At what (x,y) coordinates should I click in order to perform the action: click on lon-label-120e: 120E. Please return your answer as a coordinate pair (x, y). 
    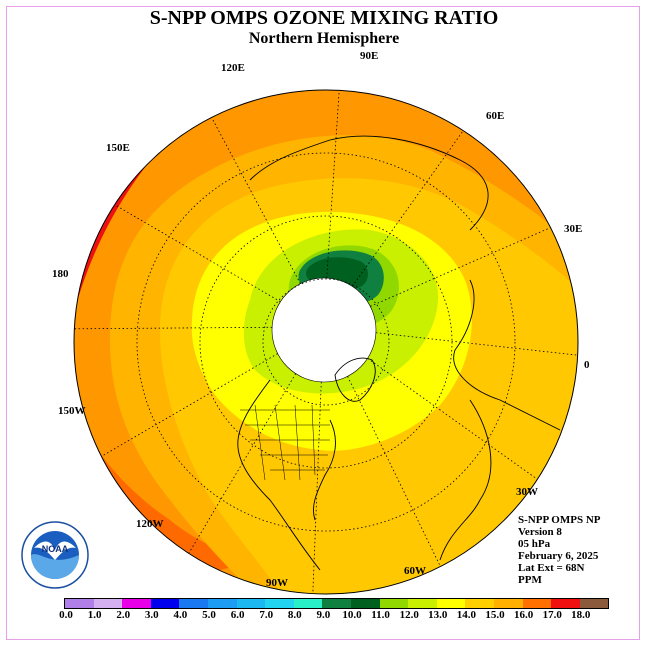
    Looking at the image, I should click on (233, 68).